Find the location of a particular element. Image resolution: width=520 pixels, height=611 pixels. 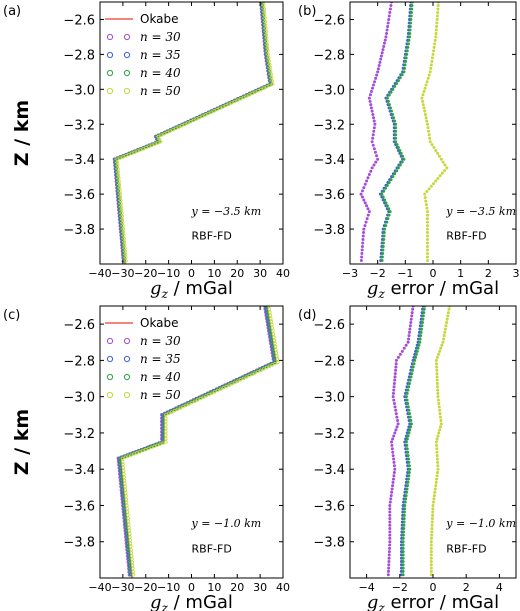

x-axis-label: gz error / mGal is located at coordinates (433, 601).